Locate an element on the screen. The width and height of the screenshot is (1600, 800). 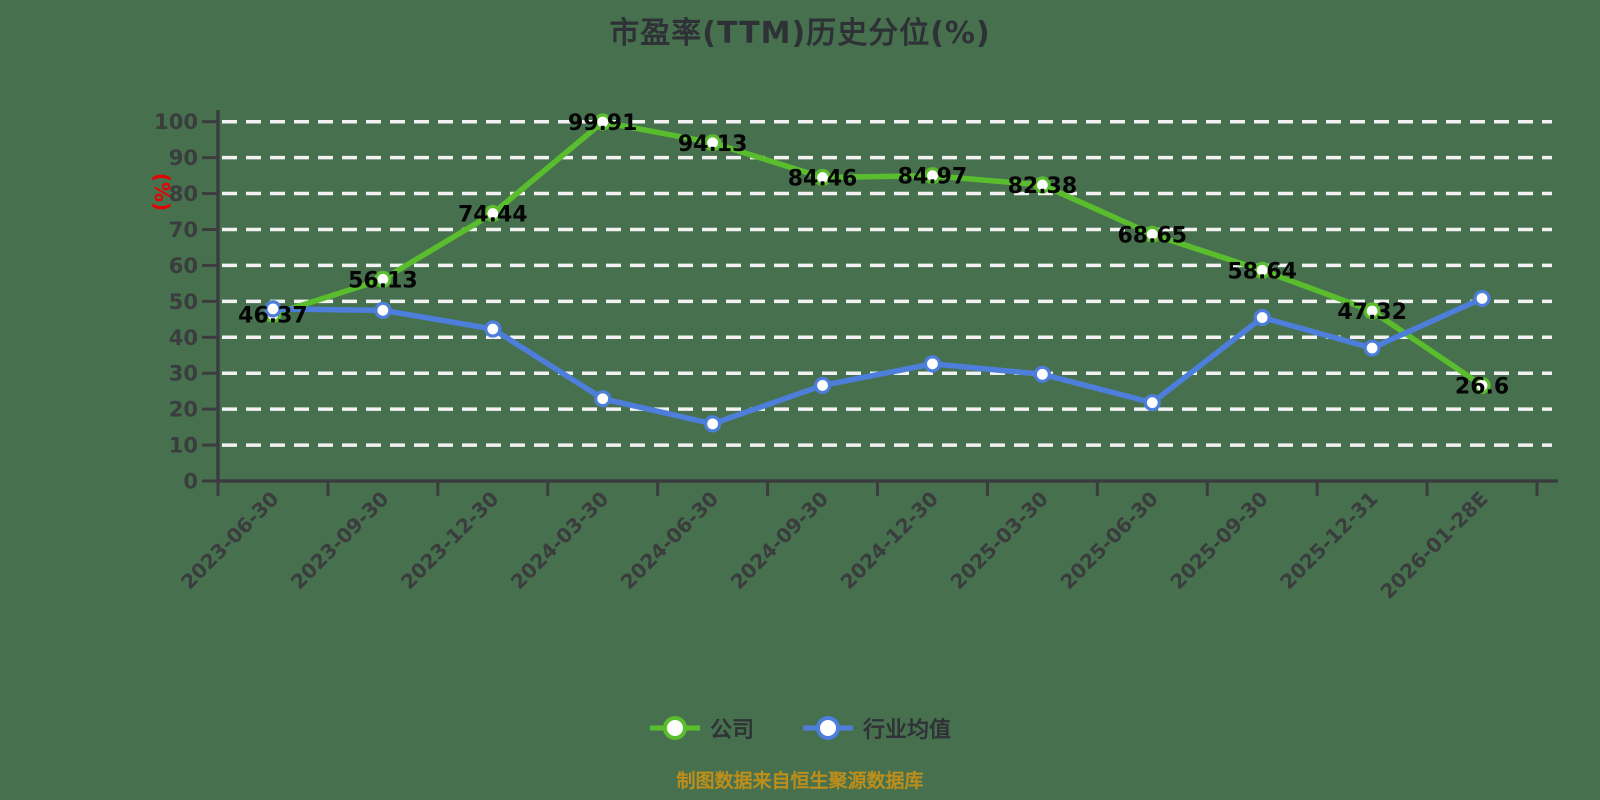
data-label-company-9: 58.64 is located at coordinates (1262, 271).